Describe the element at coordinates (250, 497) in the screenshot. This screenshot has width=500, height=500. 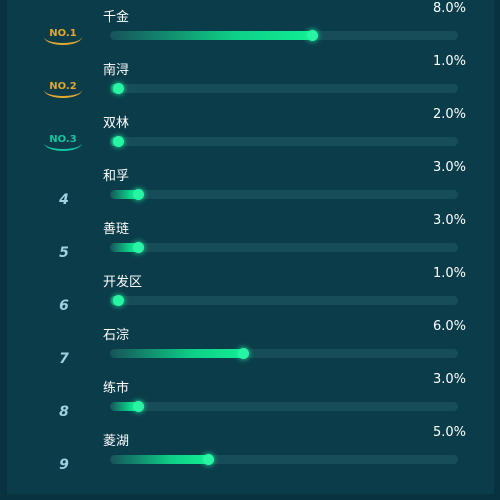
I see `bottom-edge-strip` at that location.